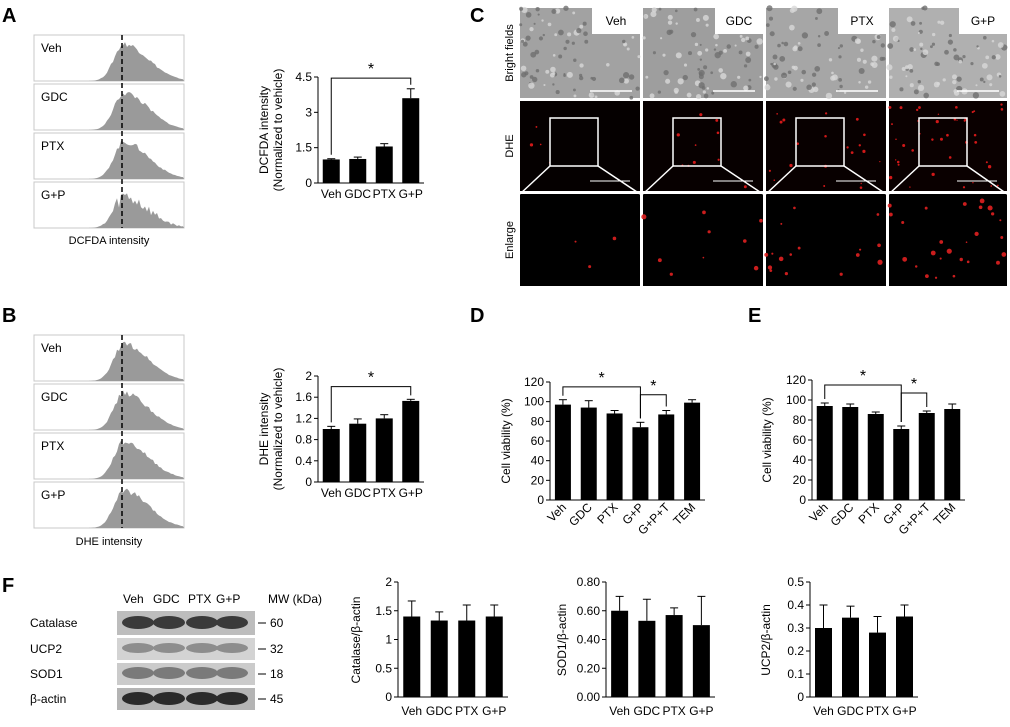 Image resolution: width=1010 pixels, height=727 pixels. I want to click on y-tick-label: 0.4, so click(795, 605).